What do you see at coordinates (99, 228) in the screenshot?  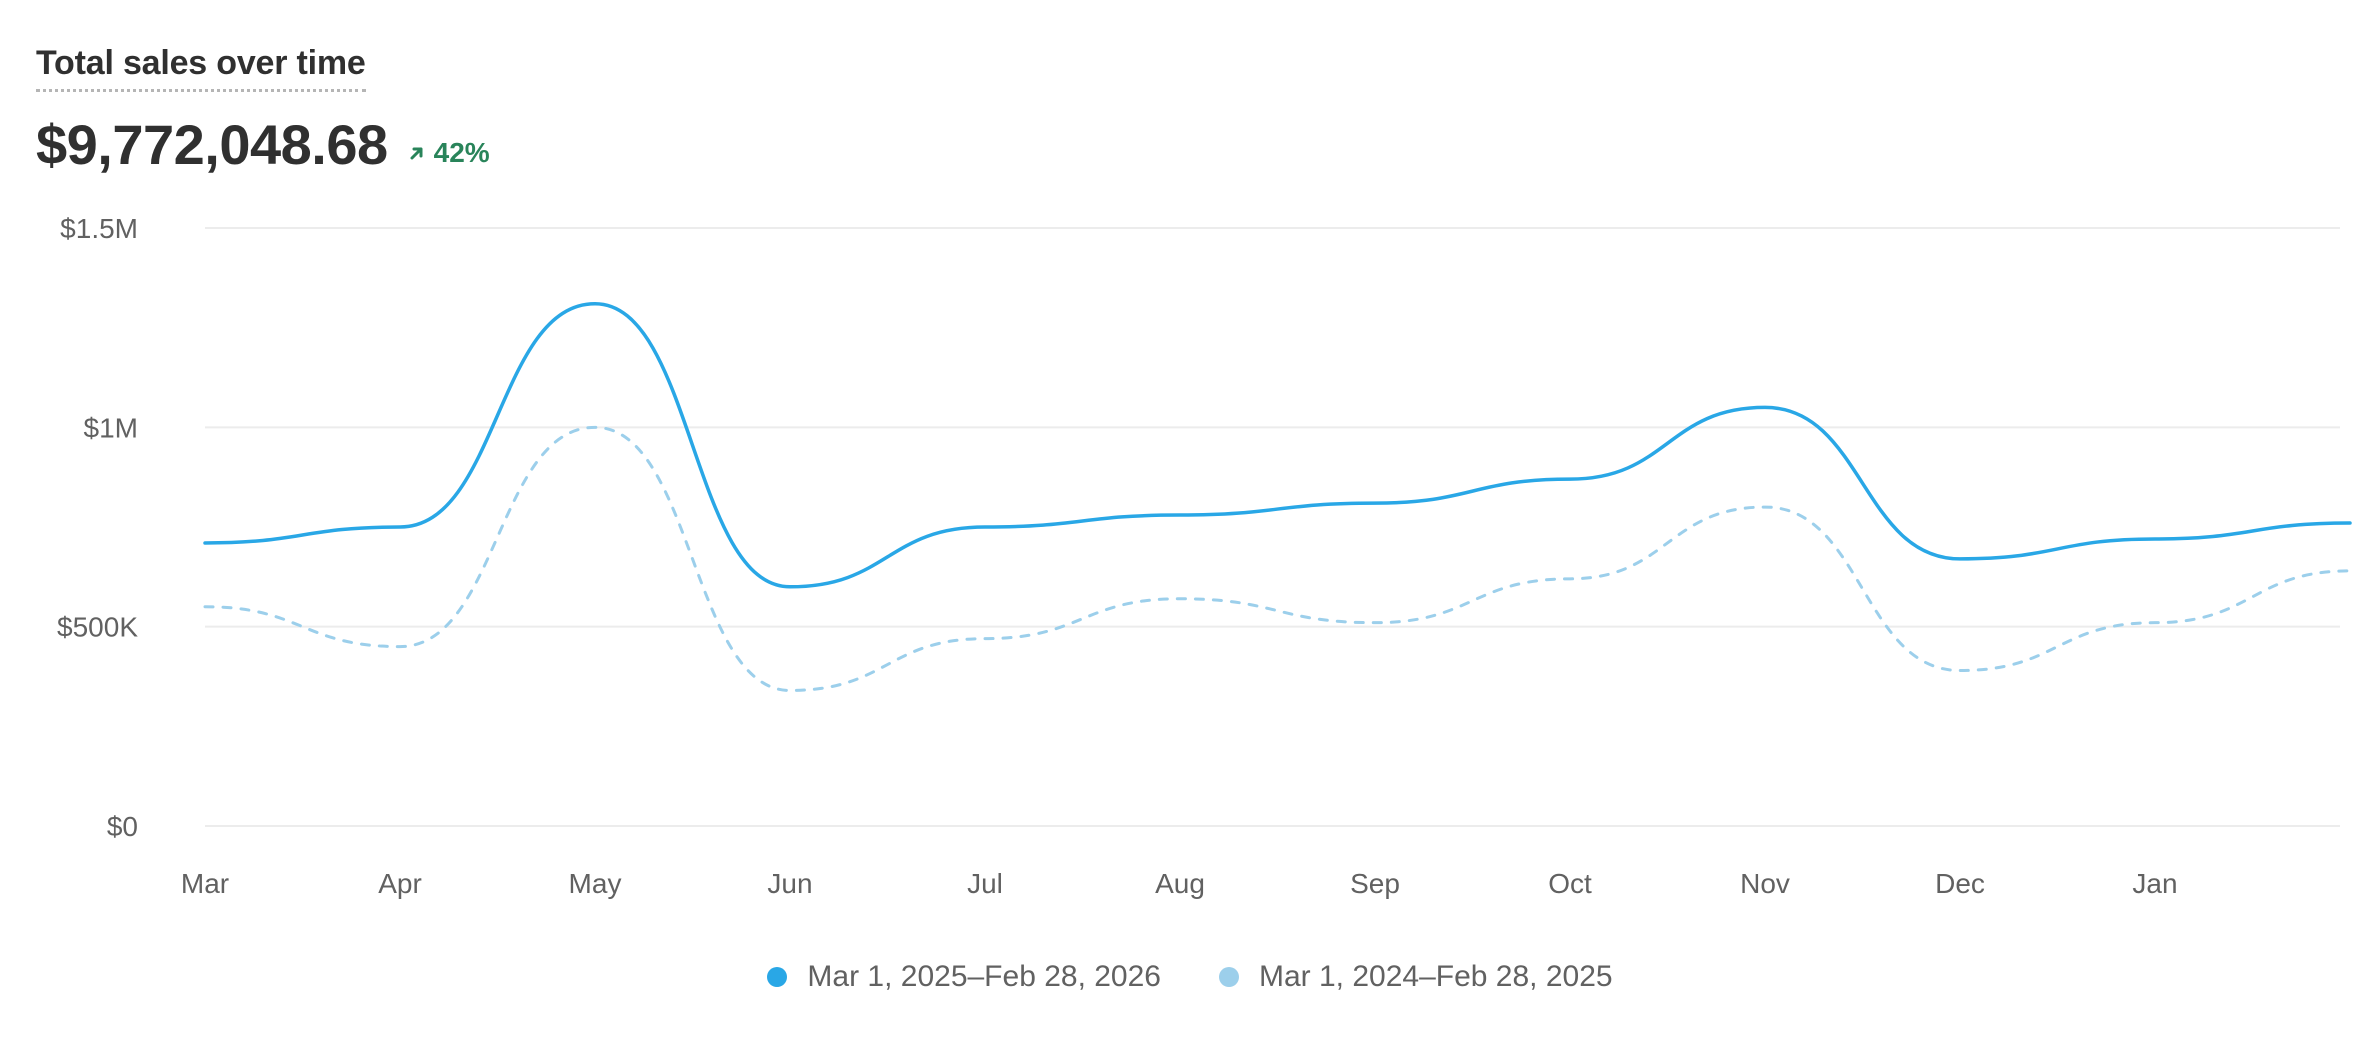 I see `y-tick-label-3: $1.5M` at bounding box center [99, 228].